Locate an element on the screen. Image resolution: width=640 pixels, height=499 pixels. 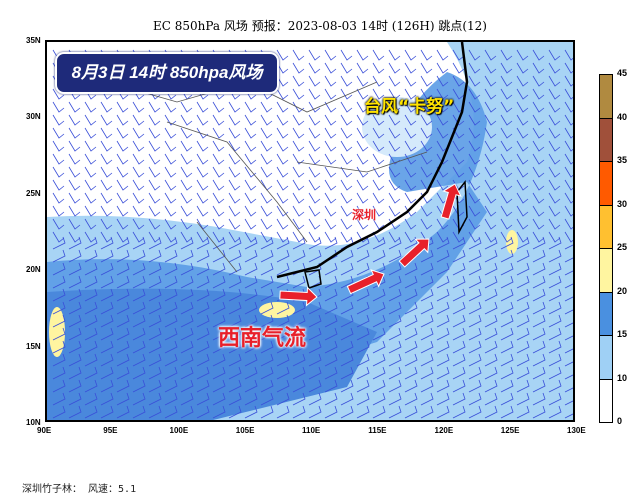
y-tick-label: 10N is located at coordinates (33, 422).